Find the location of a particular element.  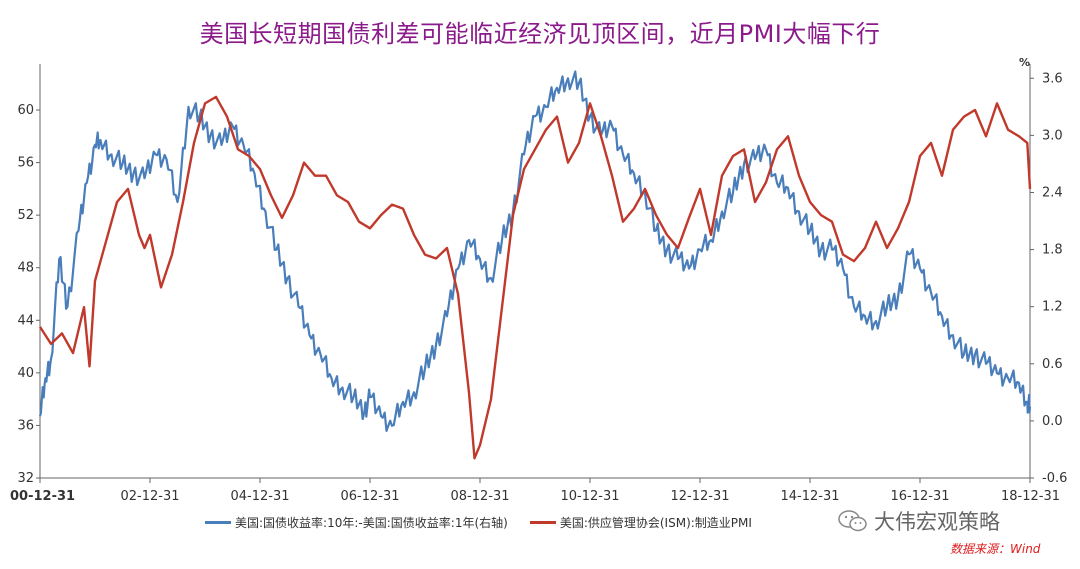

x-tick-label: 08-12-31 is located at coordinates (479, 496).